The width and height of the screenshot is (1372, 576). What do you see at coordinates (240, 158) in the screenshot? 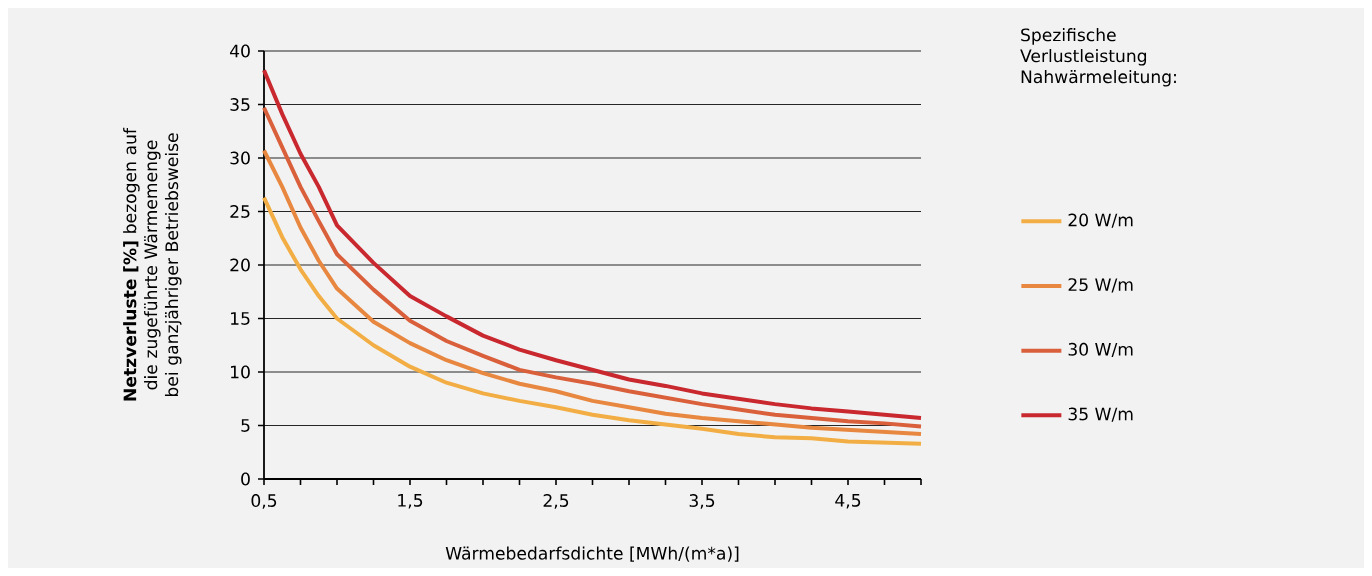
I see `y-tick-label: 30` at bounding box center [240, 158].